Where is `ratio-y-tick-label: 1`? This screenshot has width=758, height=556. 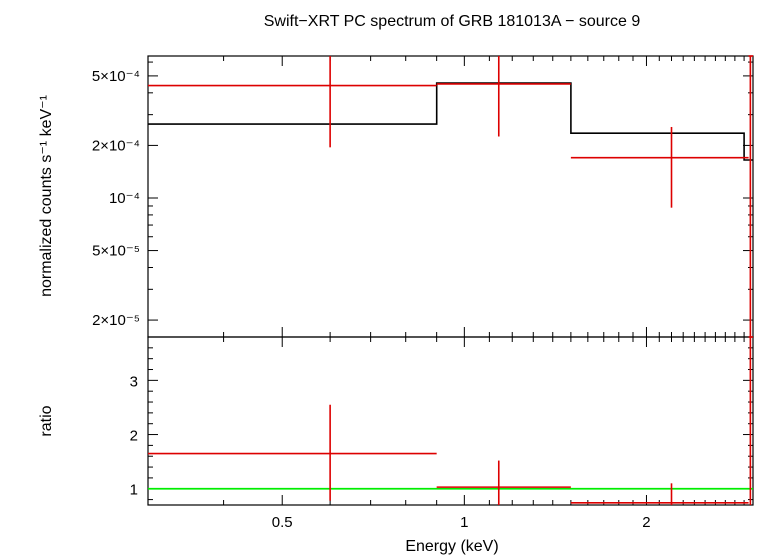 ratio-y-tick-label: 1 is located at coordinates (134, 490).